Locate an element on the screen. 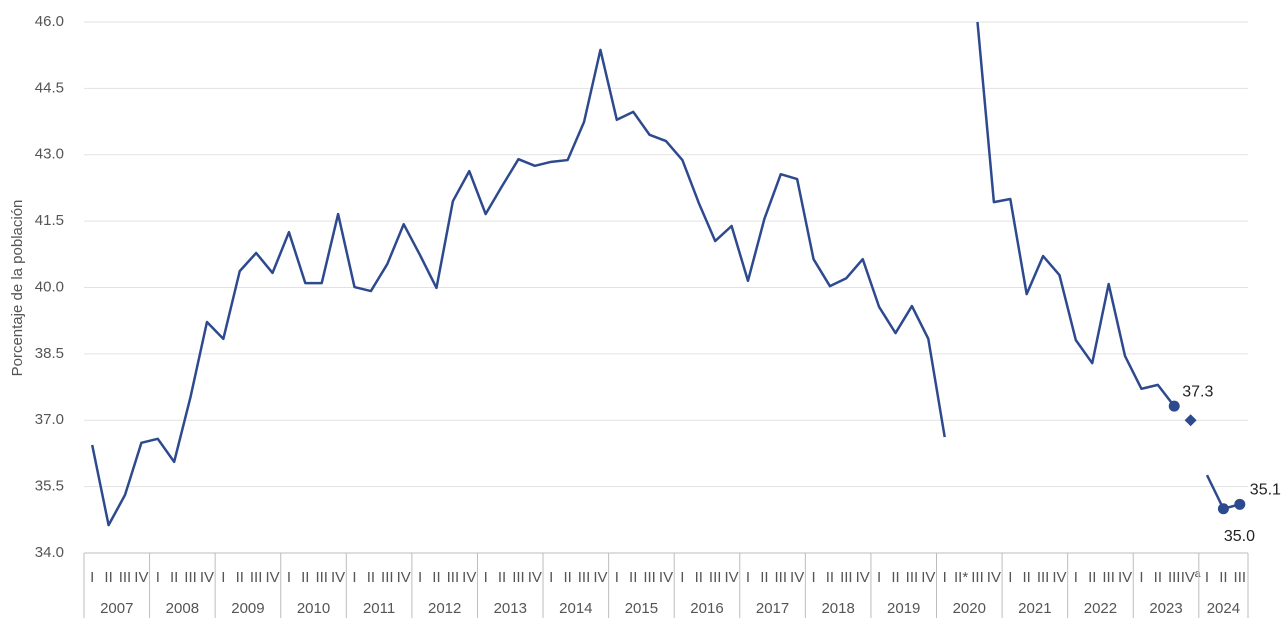  data-label: 35.0 is located at coordinates (1239, 536).